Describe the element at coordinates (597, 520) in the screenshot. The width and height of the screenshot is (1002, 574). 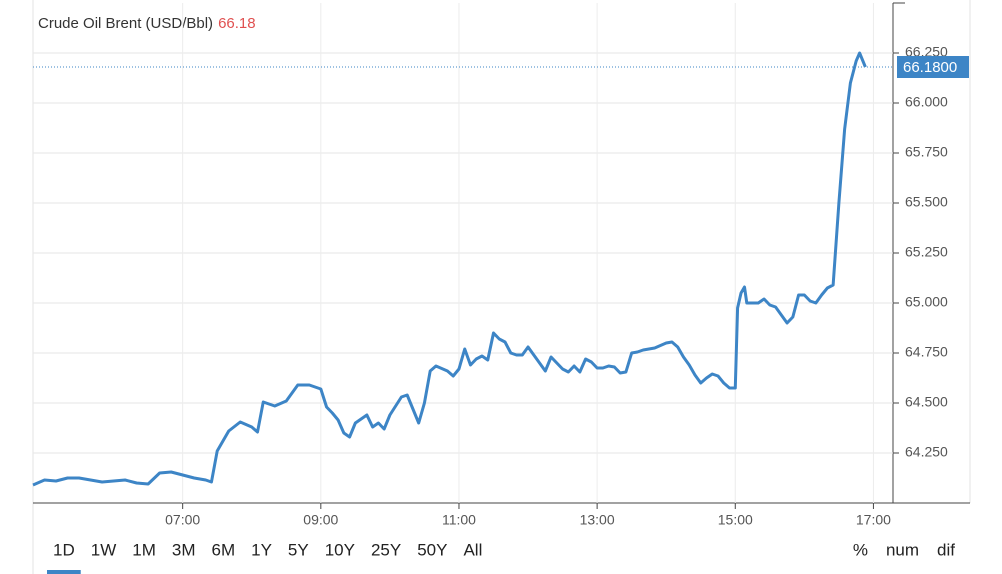
I see `x-tick-label: 13:00` at that location.